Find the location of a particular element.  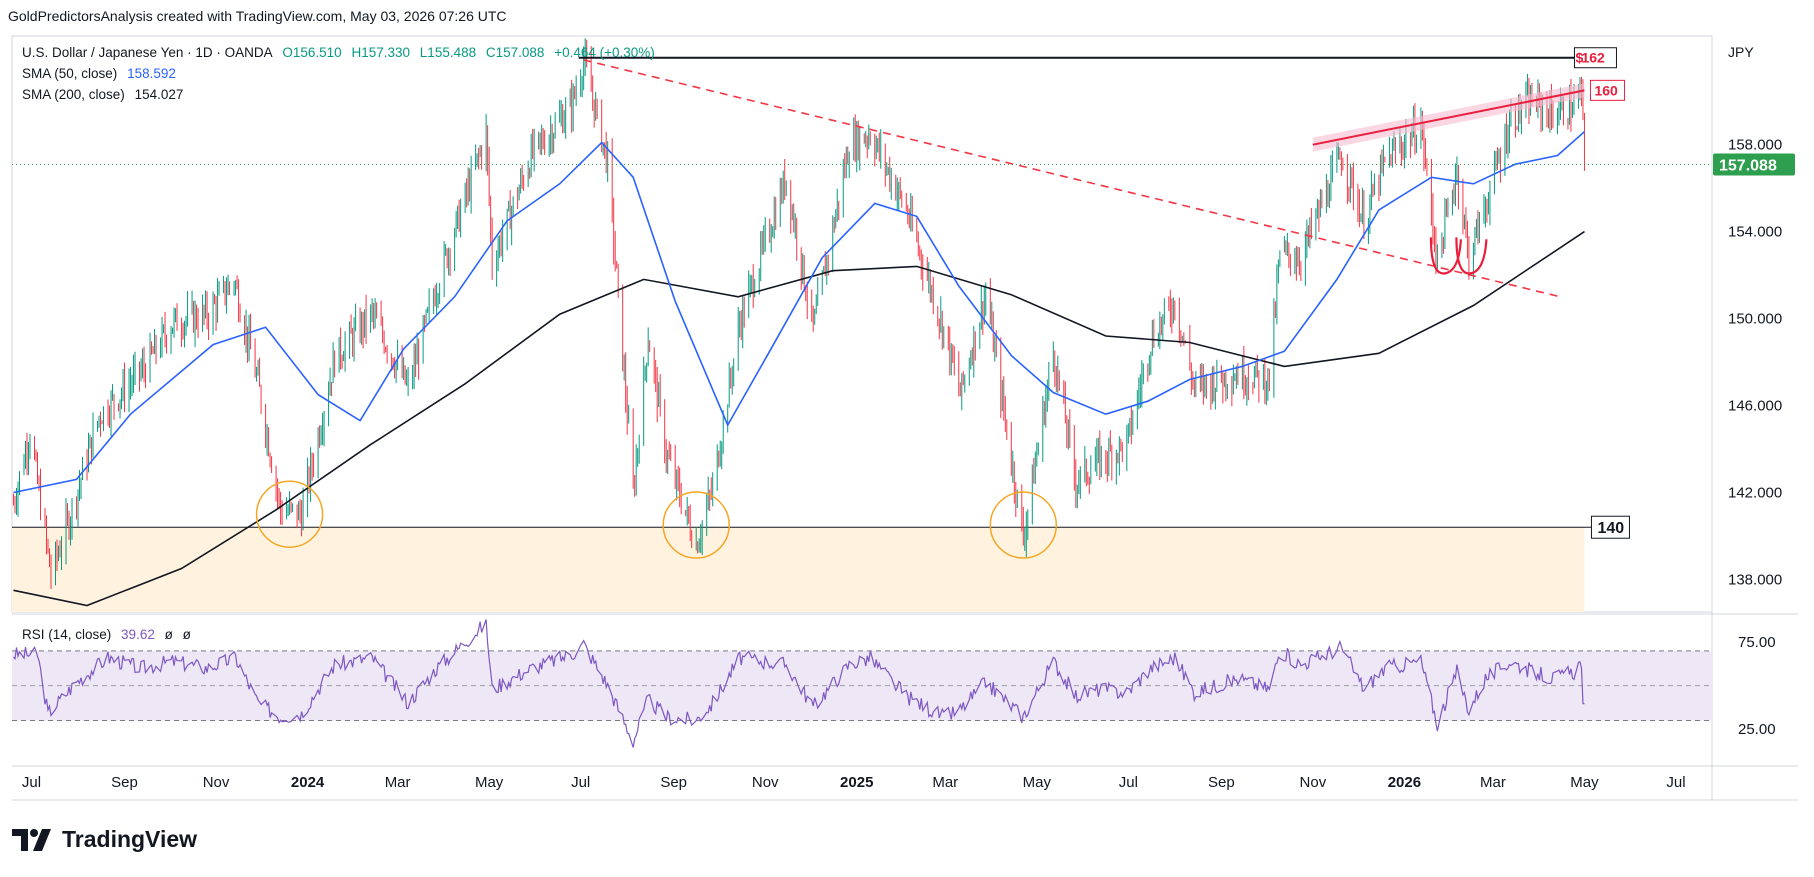

time-tick-label: 2026 is located at coordinates (1404, 782).